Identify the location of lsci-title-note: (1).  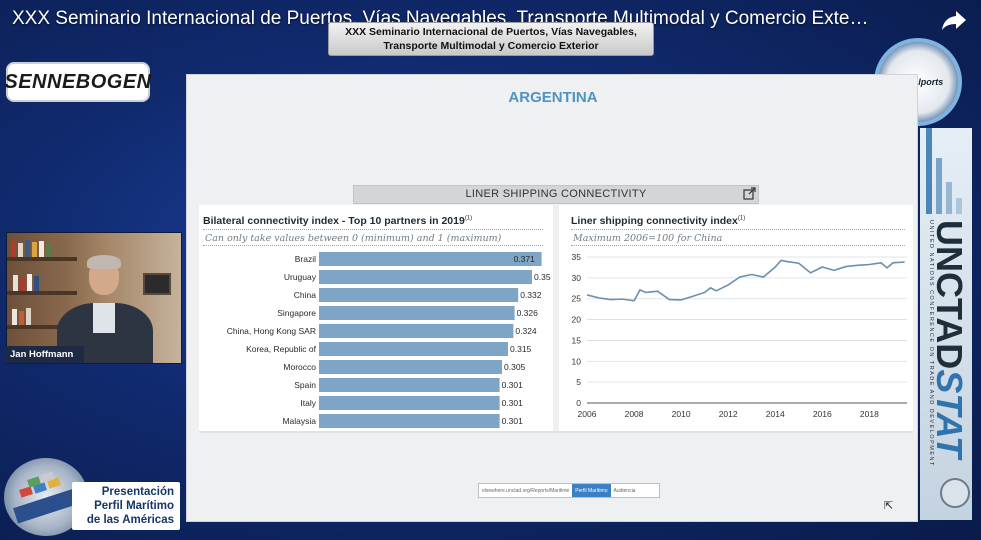
(741, 218).